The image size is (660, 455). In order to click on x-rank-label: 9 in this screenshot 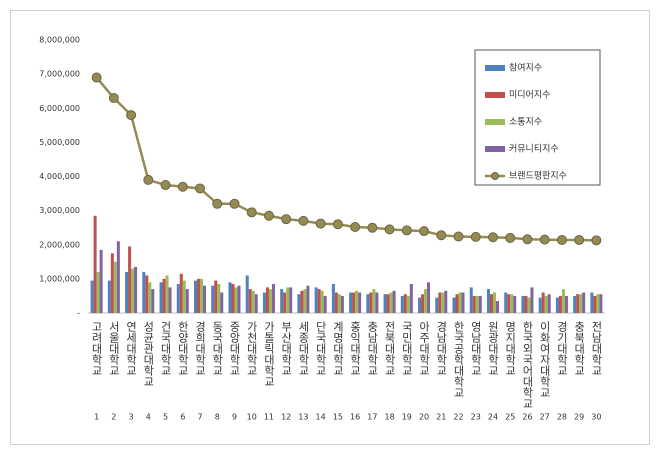, I will do `click(234, 417)`.